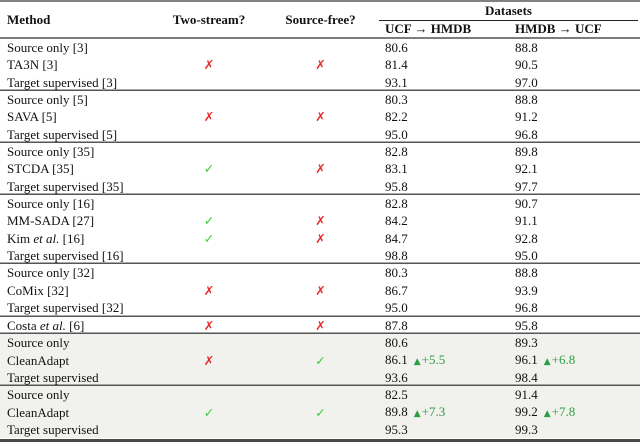  I want to click on hmdb-ucf-value-cell: 96.8, so click(576, 307).